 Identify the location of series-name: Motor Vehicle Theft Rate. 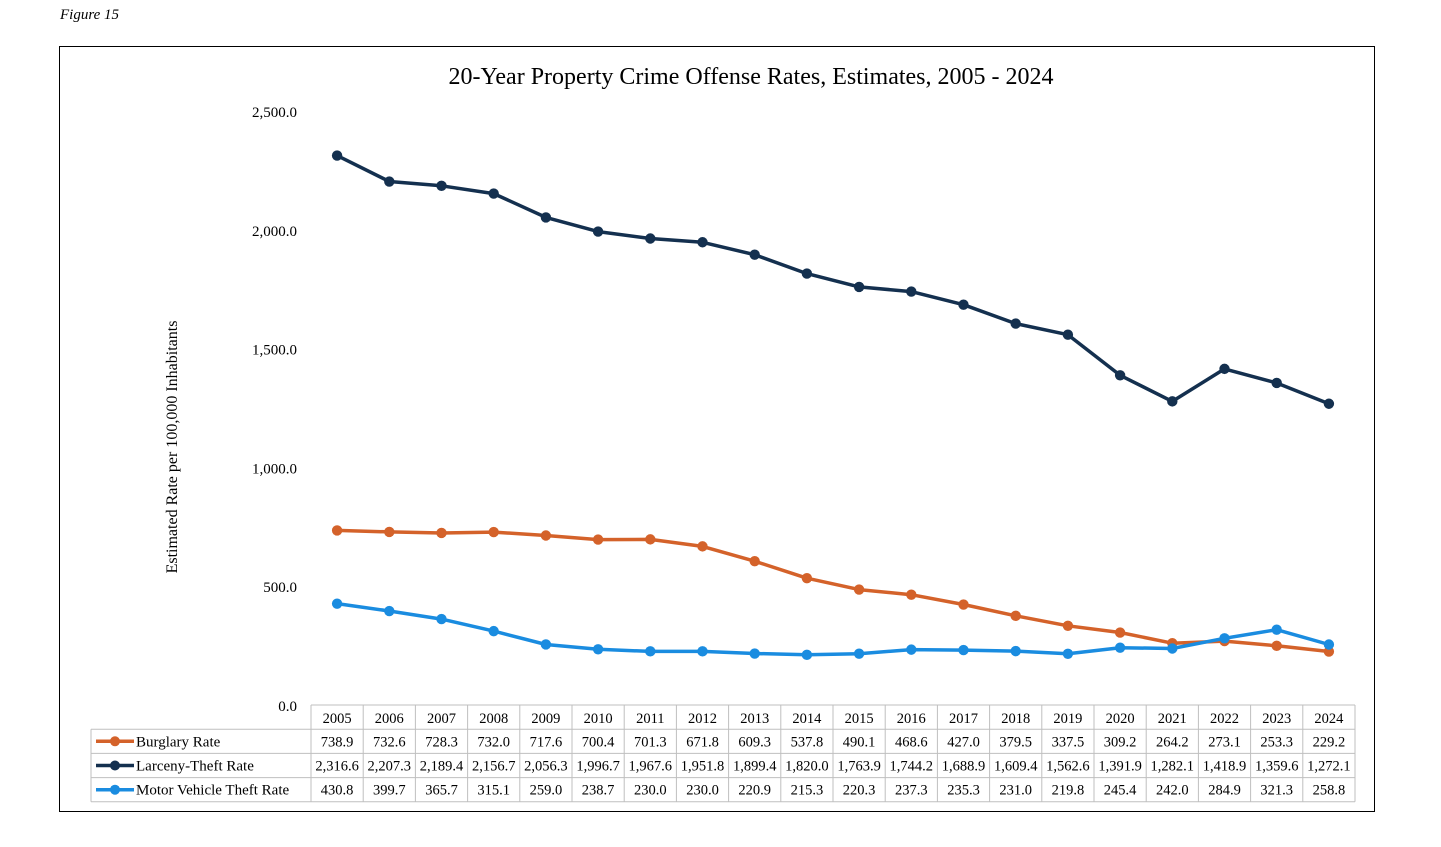
(212, 791).